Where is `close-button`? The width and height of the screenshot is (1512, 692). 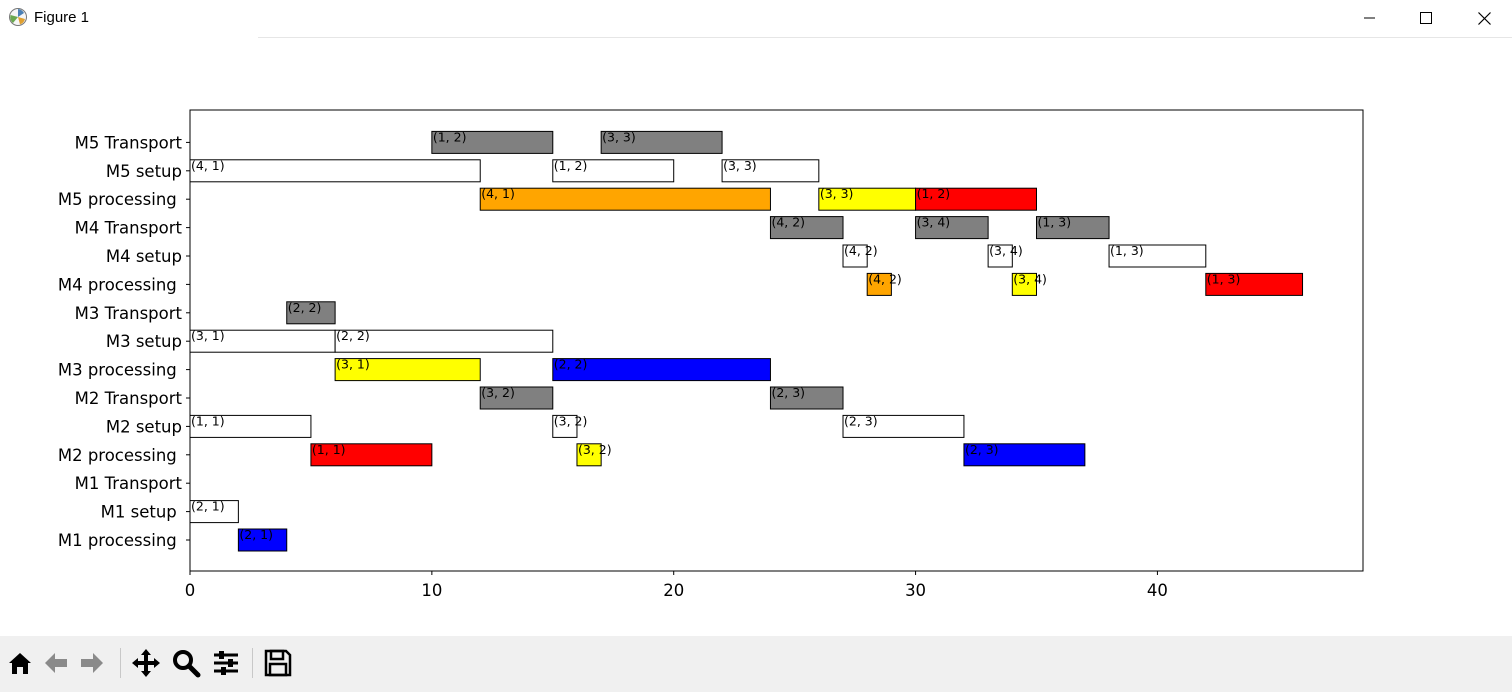
close-button is located at coordinates (1483, 18).